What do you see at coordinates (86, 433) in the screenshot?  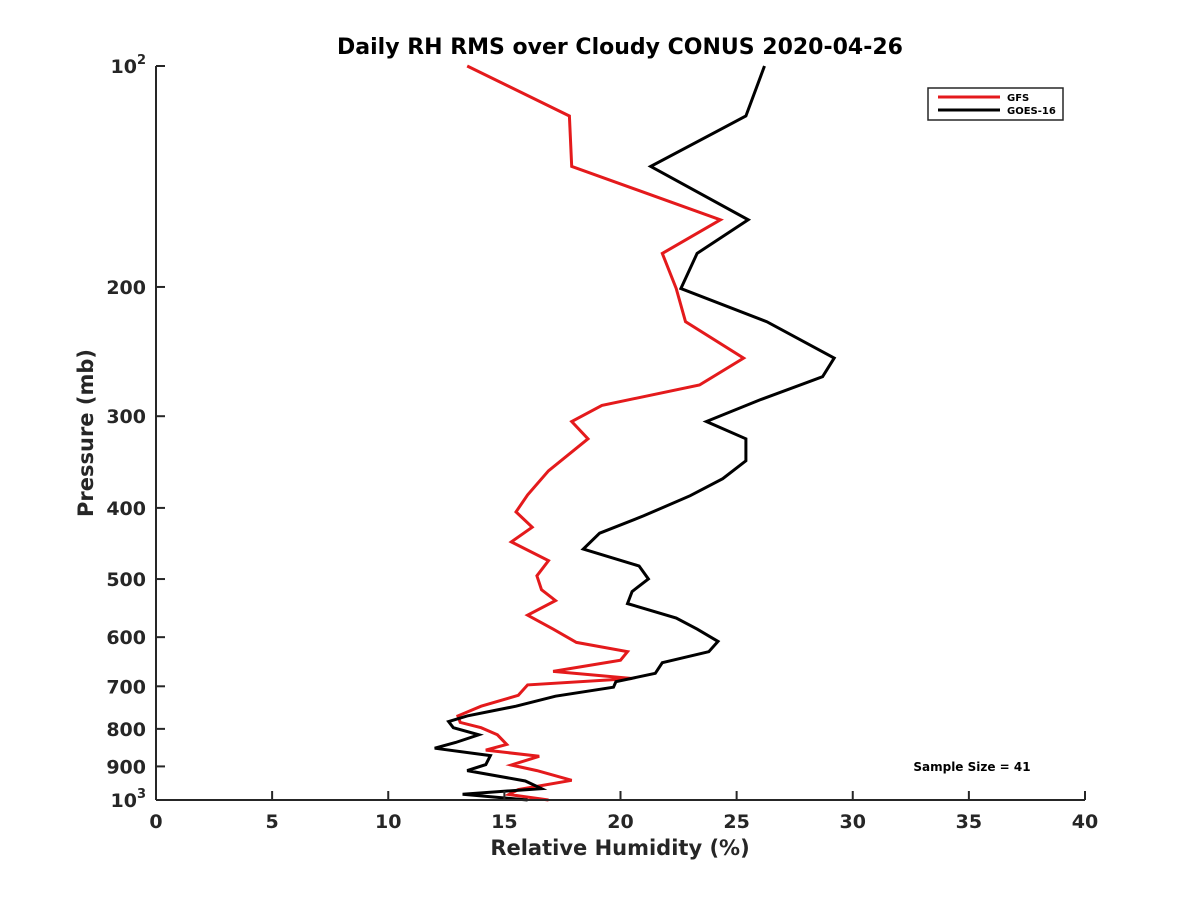 I see `y-axis-label: Pressure (mb)` at bounding box center [86, 433].